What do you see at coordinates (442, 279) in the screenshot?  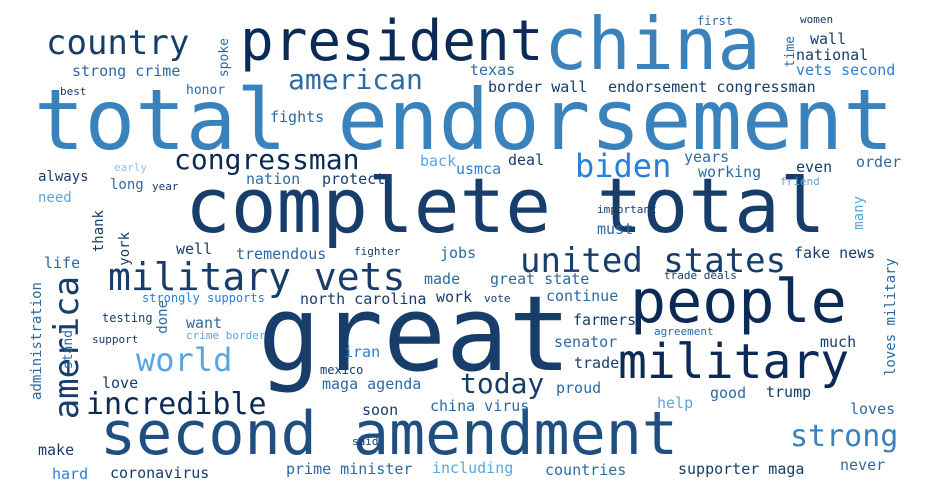 I see `word-made: made` at bounding box center [442, 279].